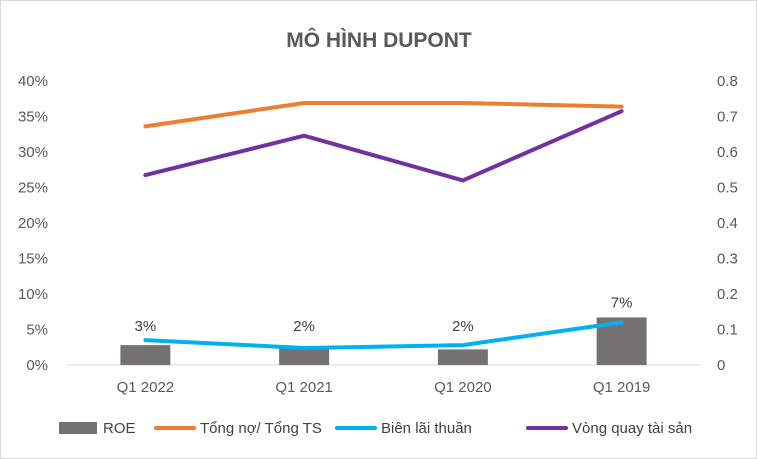 The width and height of the screenshot is (757, 459). I want to click on x-tick-label: Q1 2021, so click(304, 387).